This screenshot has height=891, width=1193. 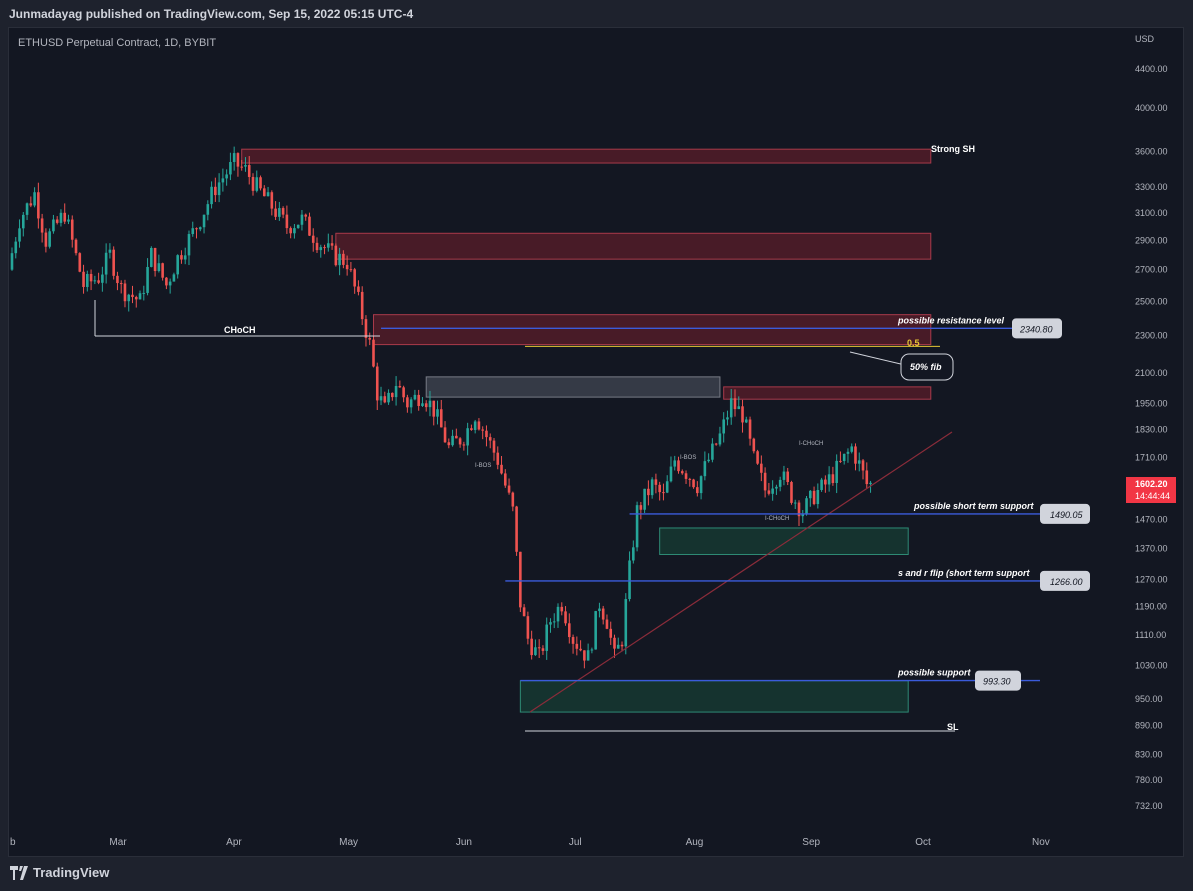 I want to click on currency-label: USD, so click(x=1145, y=39).